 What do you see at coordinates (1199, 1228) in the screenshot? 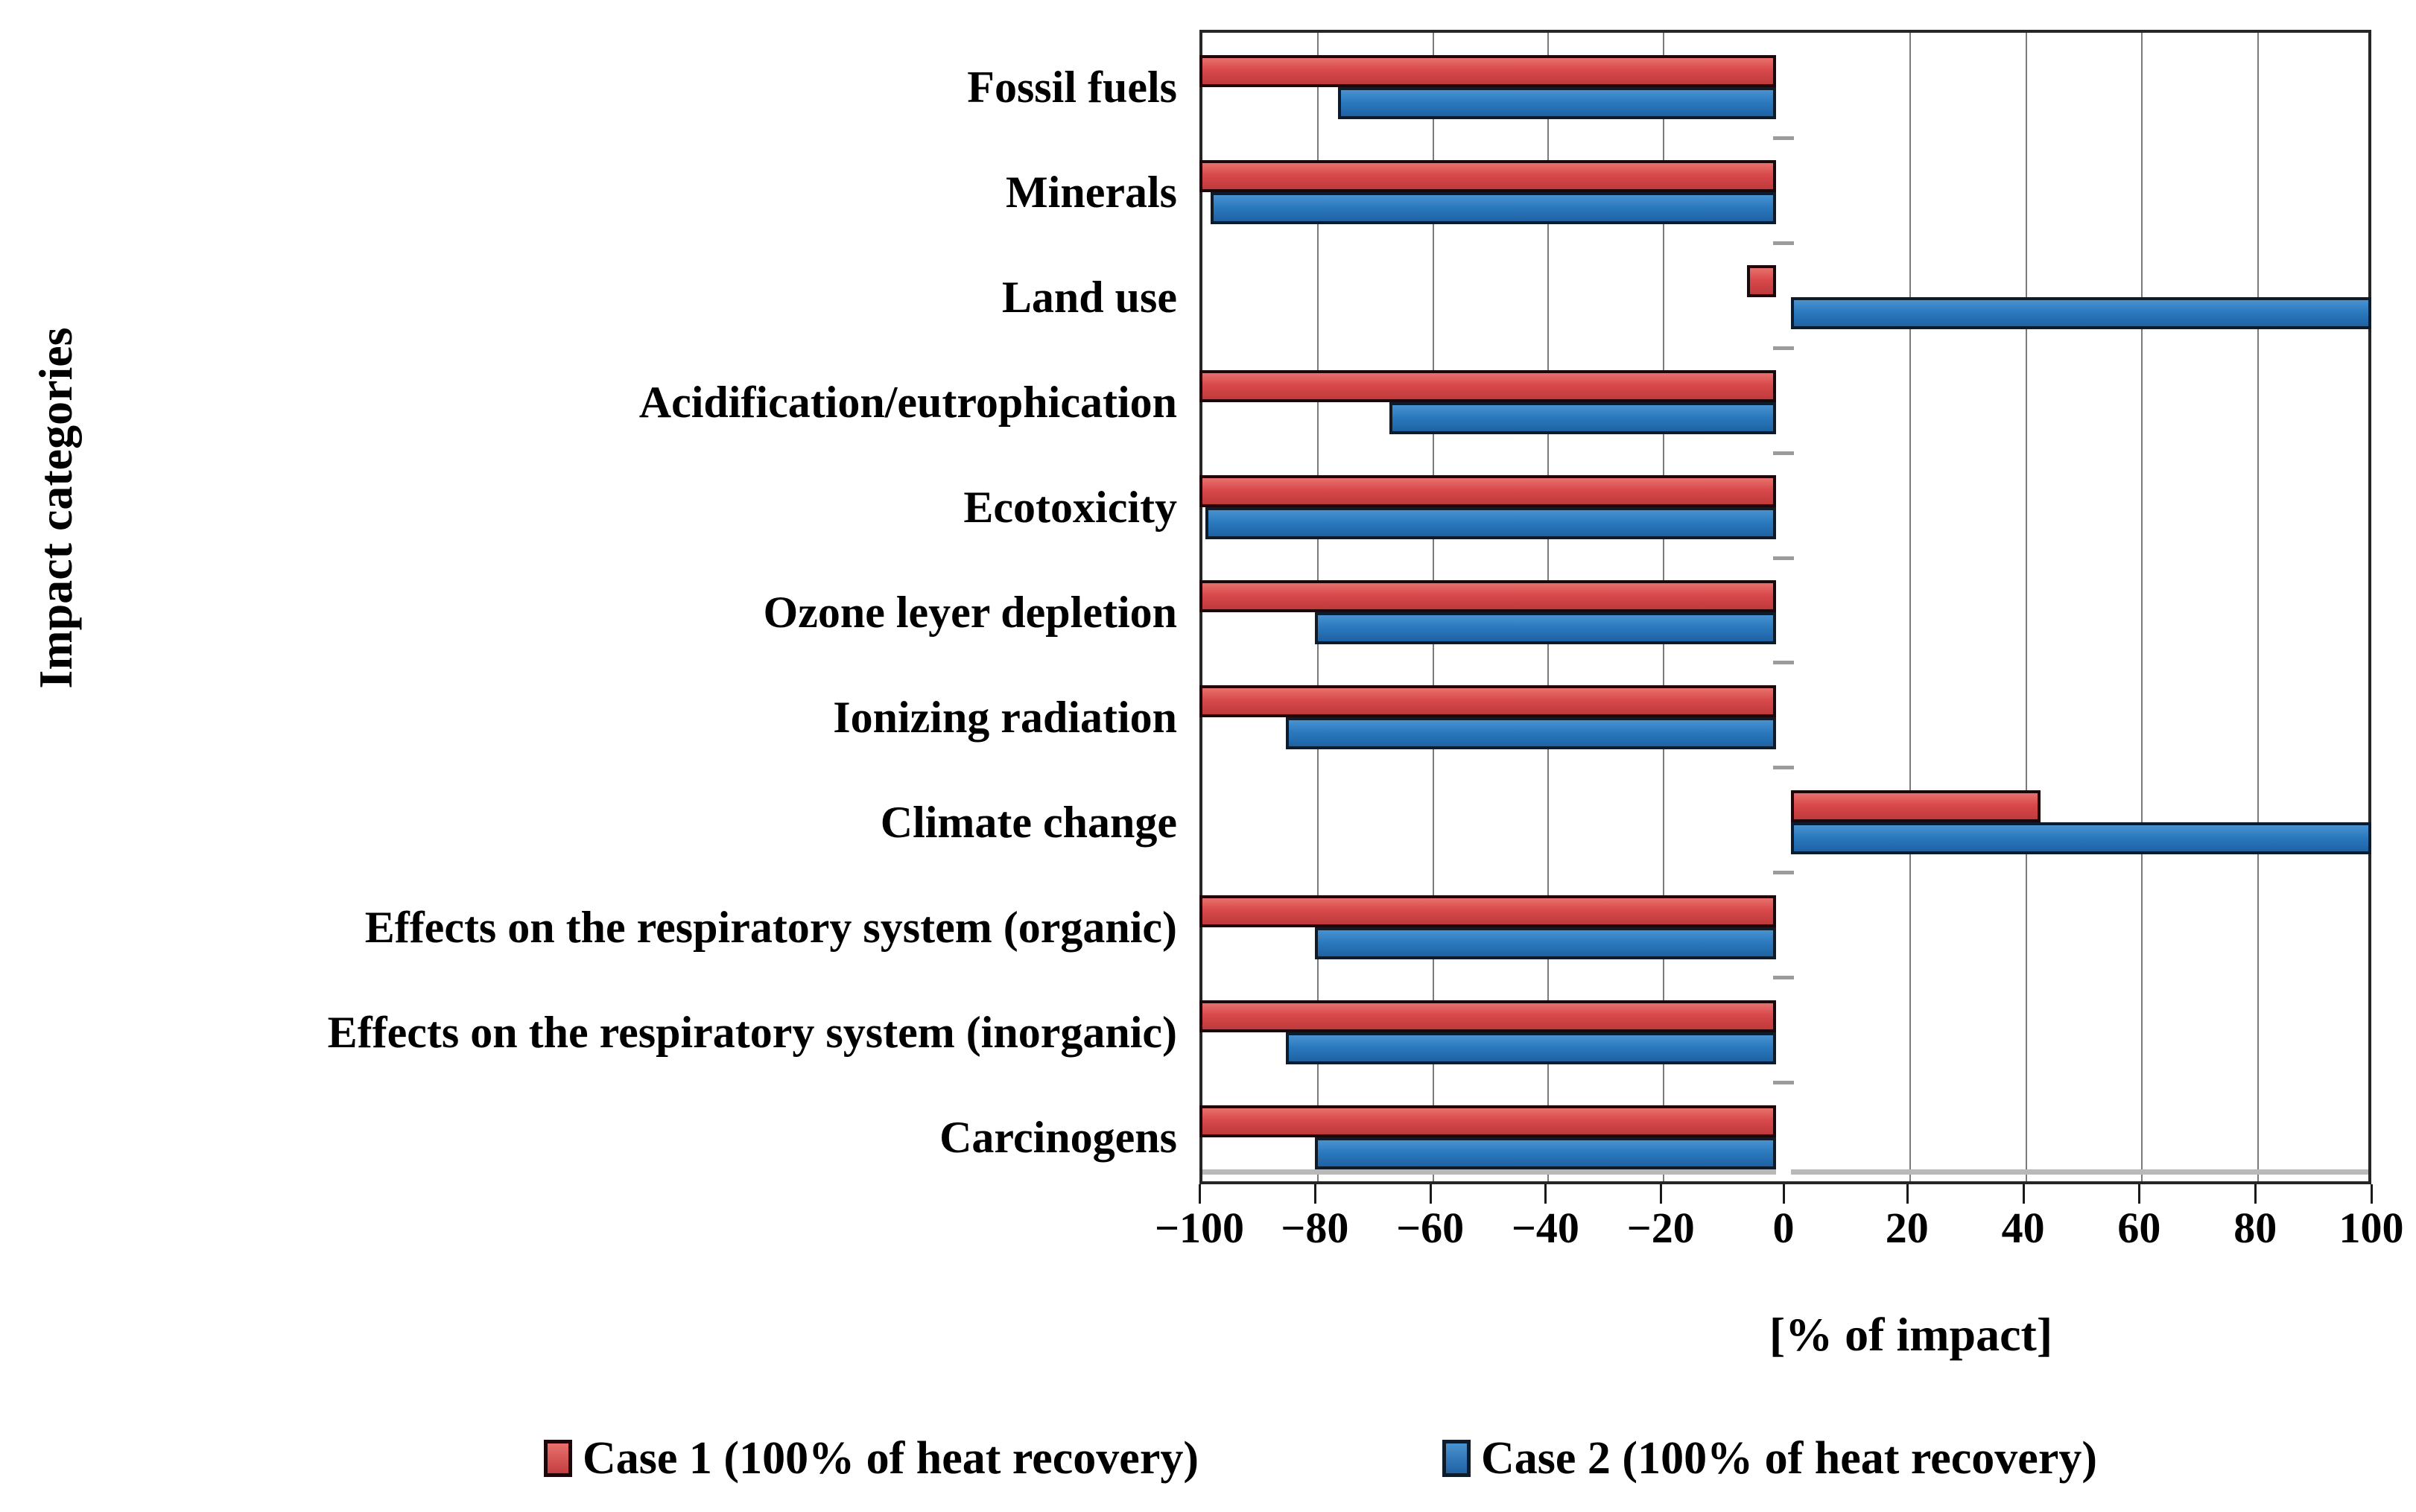
I see `x-tick-label: −100` at bounding box center [1199, 1228].